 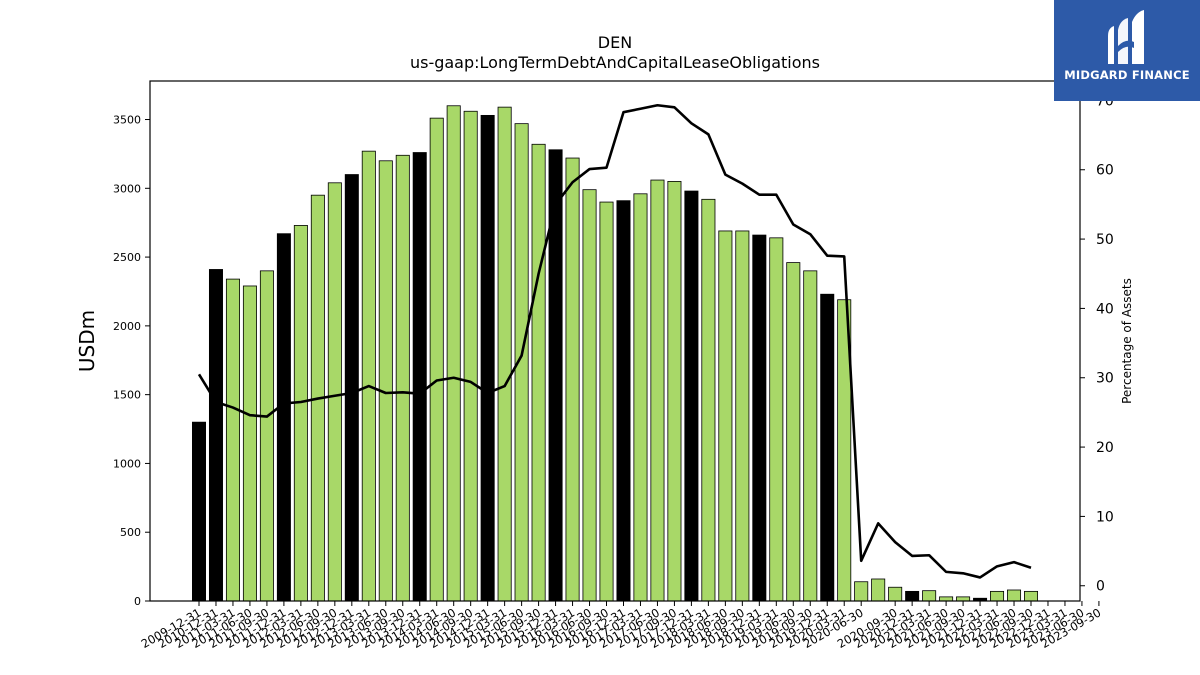 I want to click on y-tick-label: 3000, so click(x=127, y=188).